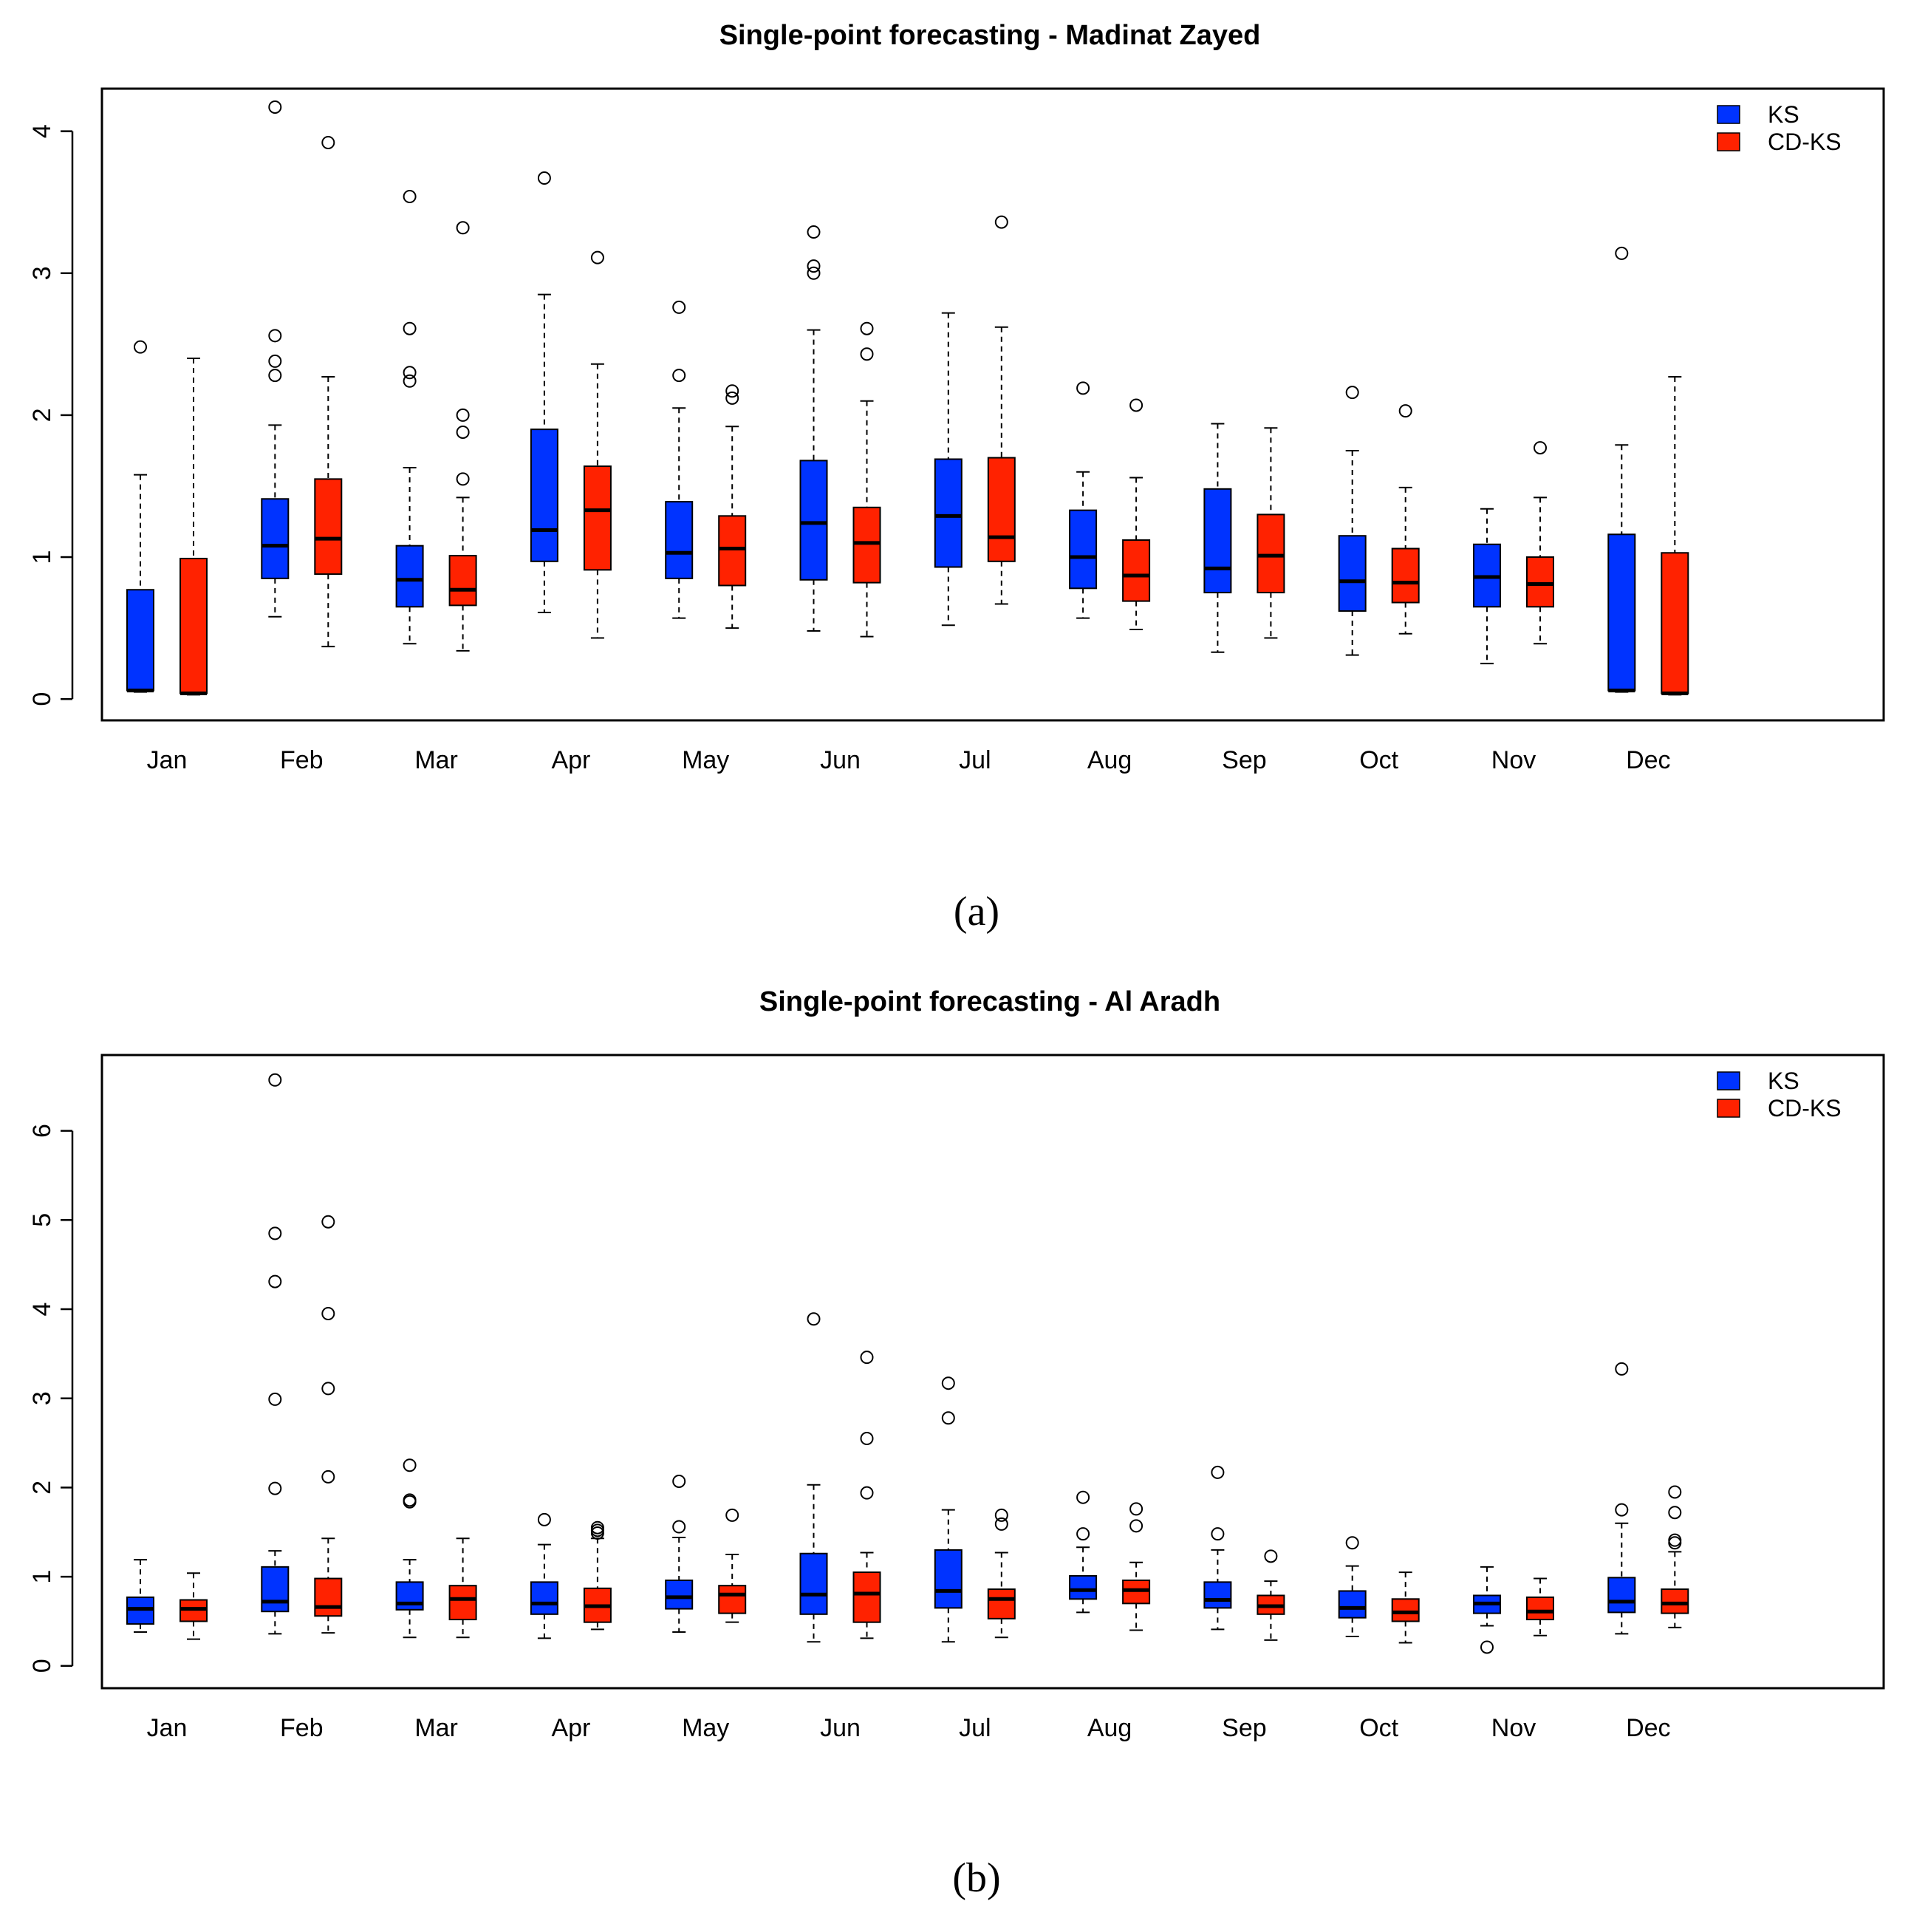  Describe the element at coordinates (42, 1220) in the screenshot. I see `y-tick-label: 5` at that location.